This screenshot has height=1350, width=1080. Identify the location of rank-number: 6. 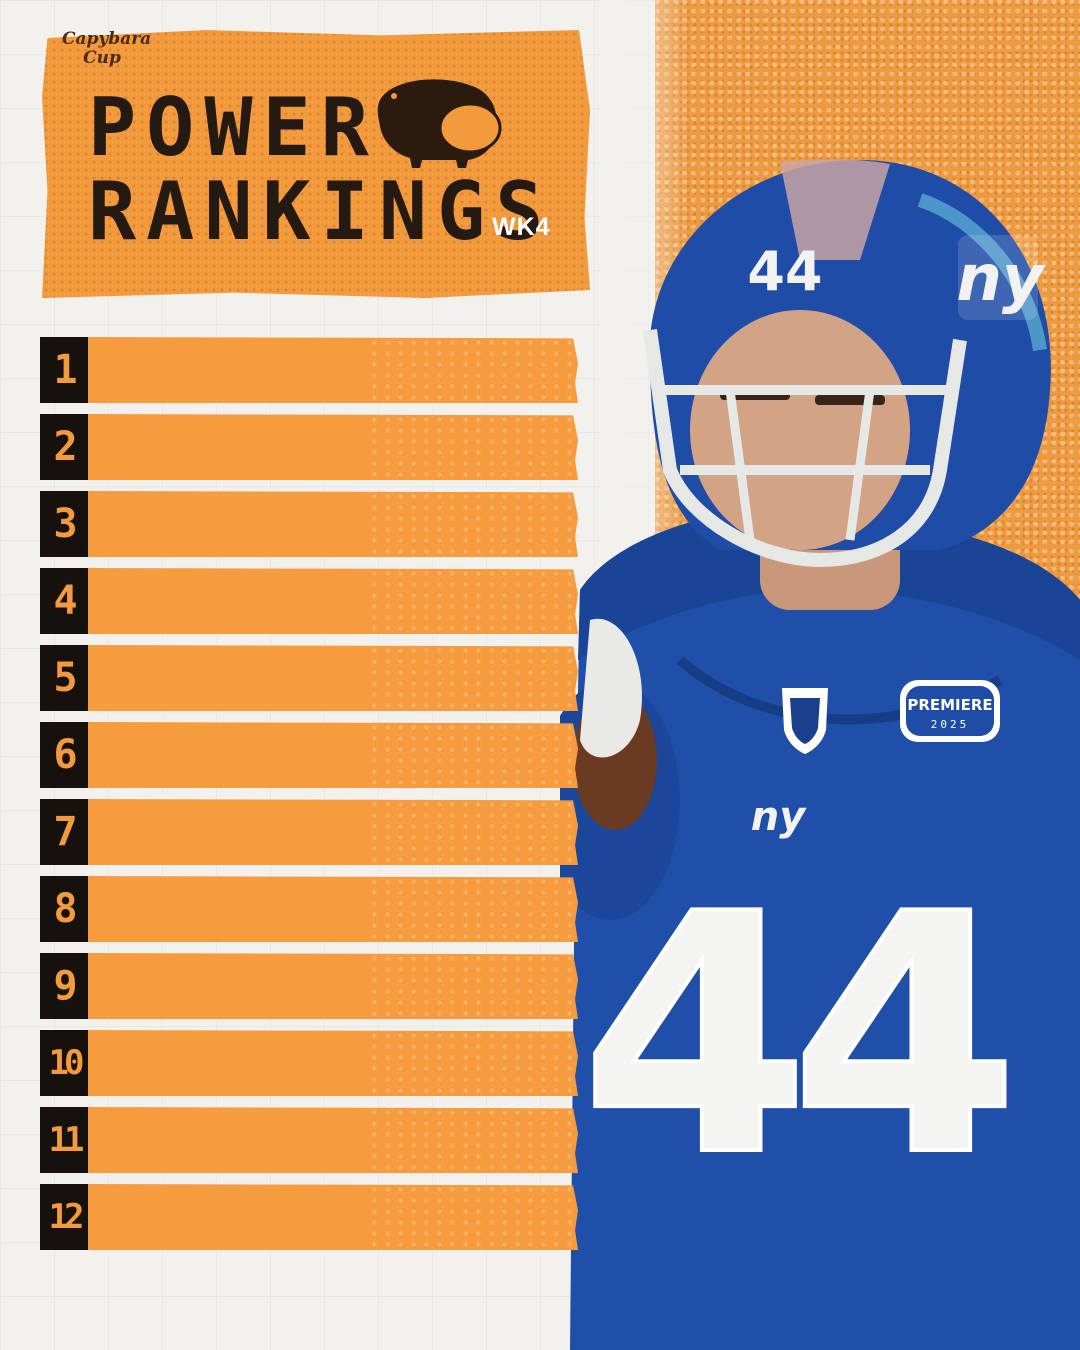
(64, 755).